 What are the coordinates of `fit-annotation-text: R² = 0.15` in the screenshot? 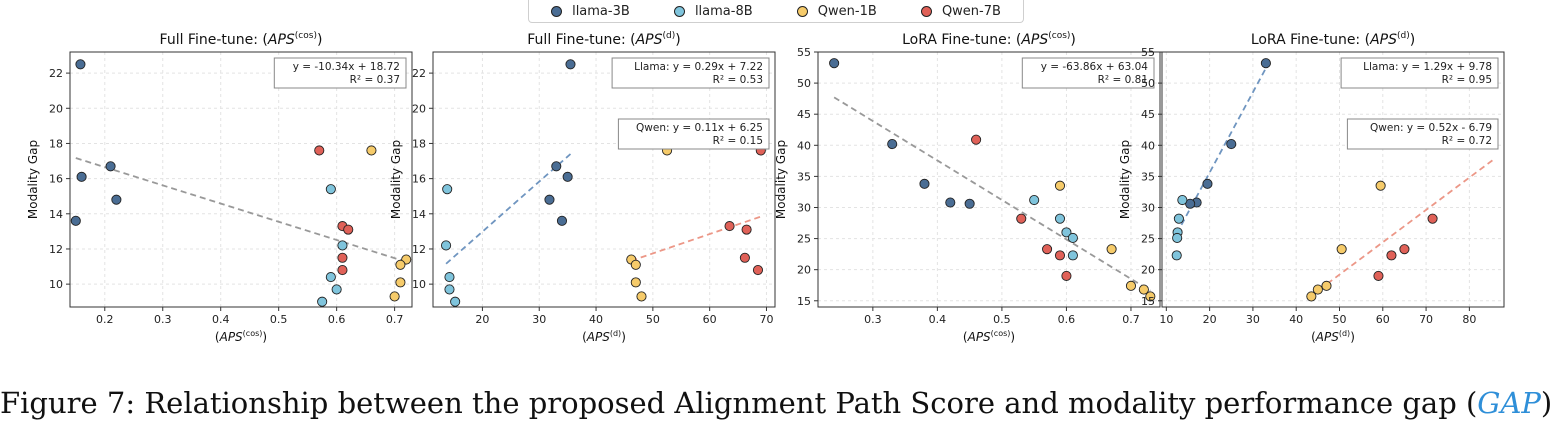 It's located at (738, 141).